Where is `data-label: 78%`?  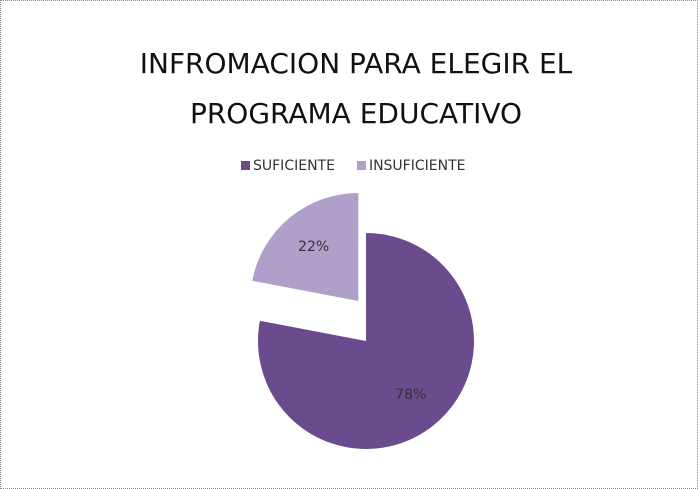 data-label: 78% is located at coordinates (410, 395).